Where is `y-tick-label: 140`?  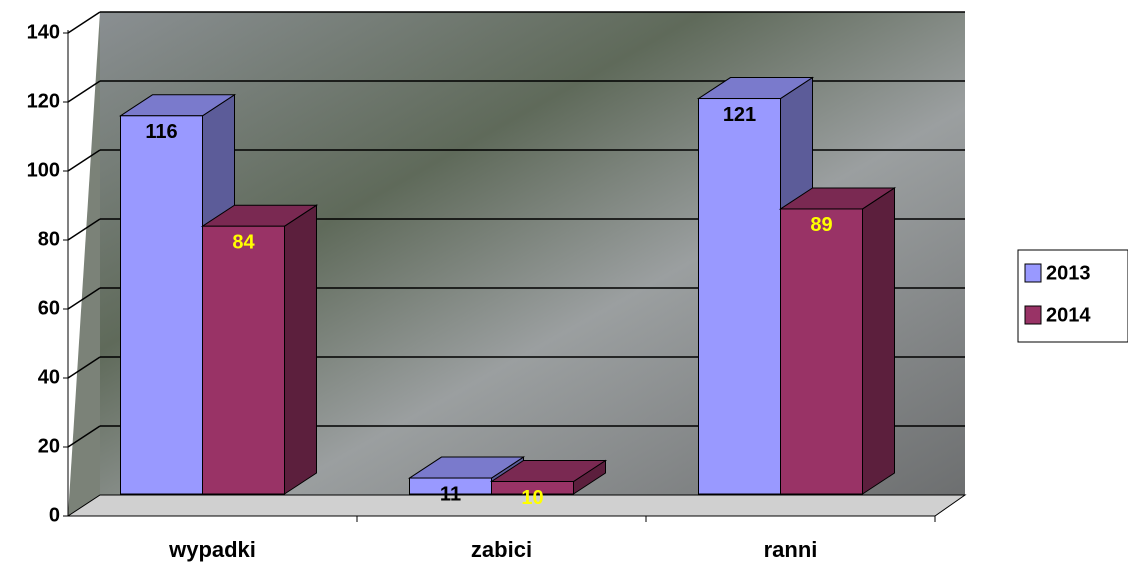
y-tick-label: 140 is located at coordinates (43, 32).